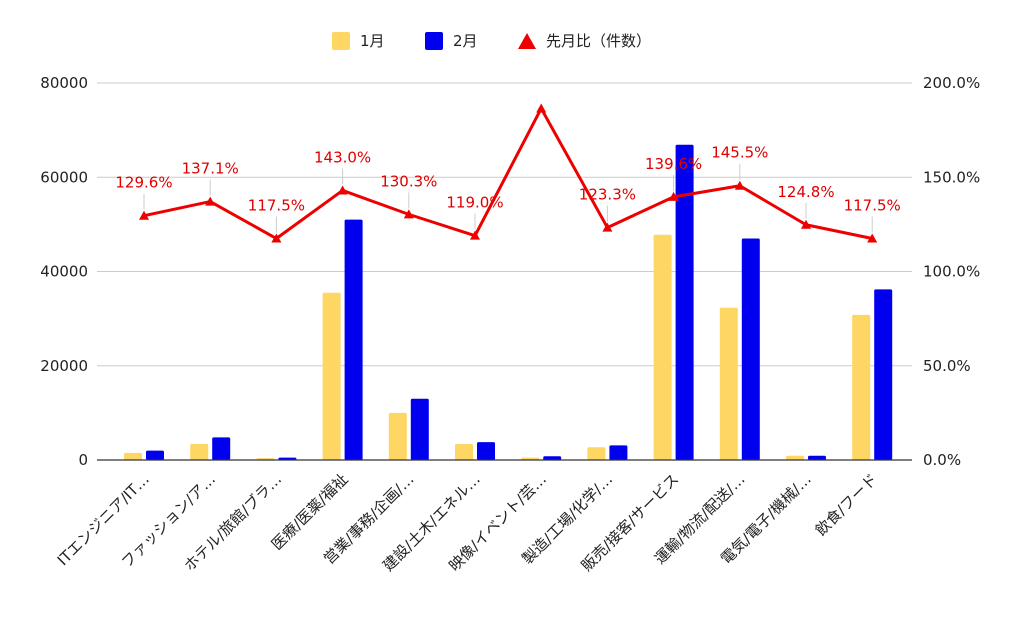 This screenshot has width=1024, height=633. Describe the element at coordinates (598, 41) in the screenshot. I see `legend-label: 先月比（件数）` at that location.